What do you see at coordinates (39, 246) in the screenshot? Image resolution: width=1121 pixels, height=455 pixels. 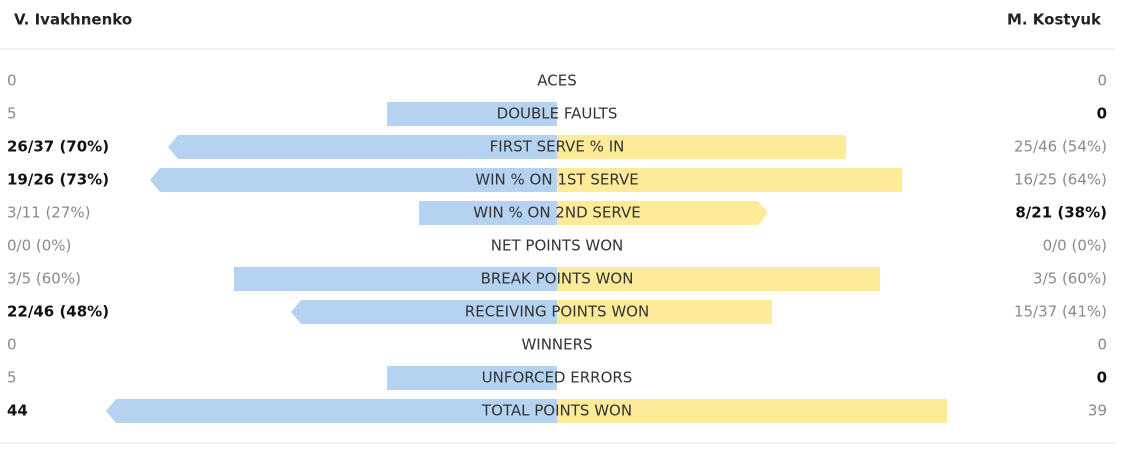 I see `left-value: 0/0 (0%)` at bounding box center [39, 246].